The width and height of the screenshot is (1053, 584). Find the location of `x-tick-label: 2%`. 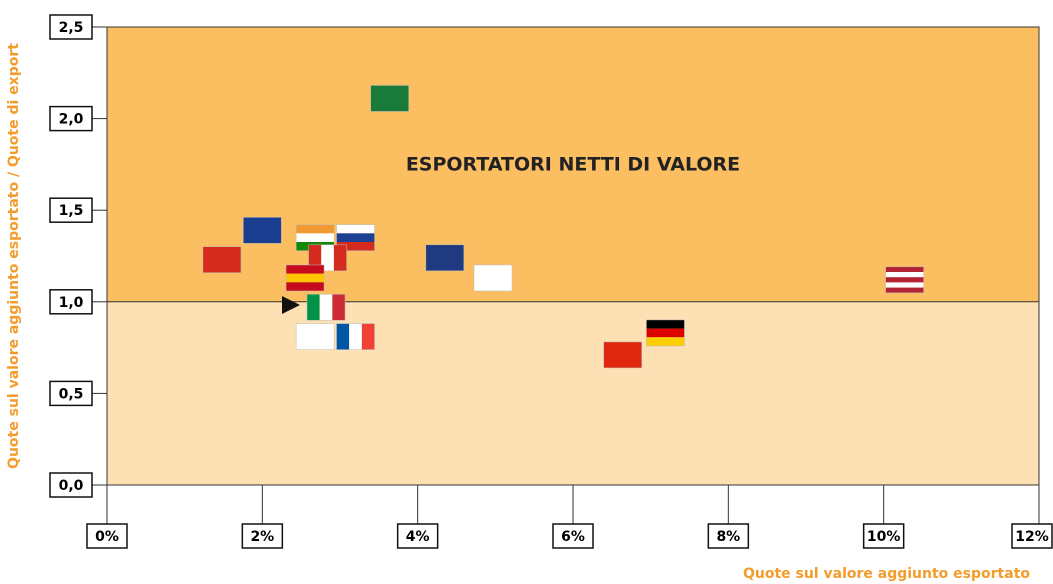

x-tick-label: 2% is located at coordinates (262, 537).